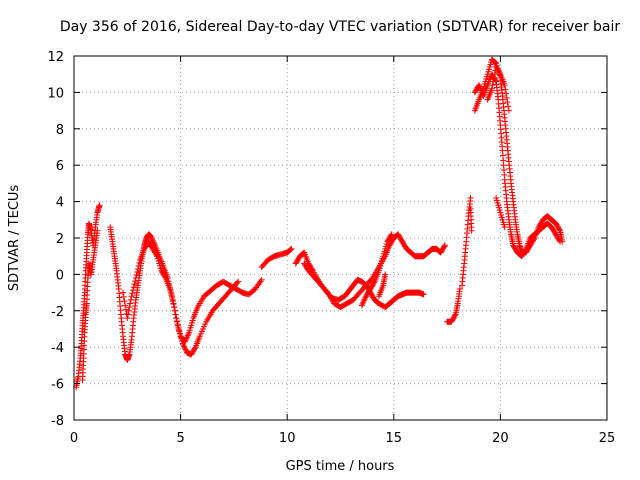 This screenshot has height=480, width=640. I want to click on y-tick-label: -2, so click(57, 312).